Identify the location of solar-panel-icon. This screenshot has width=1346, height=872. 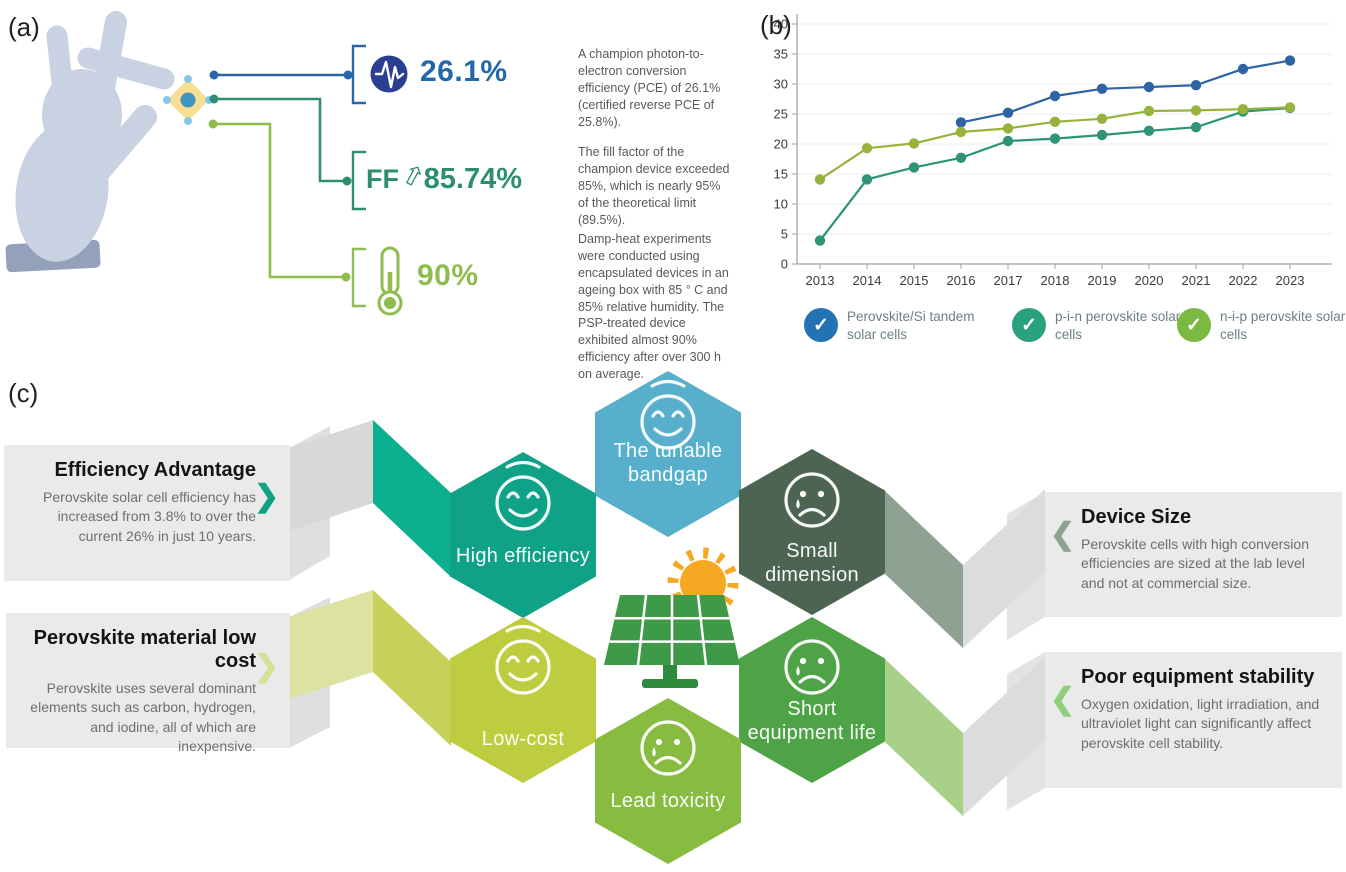
(672, 641).